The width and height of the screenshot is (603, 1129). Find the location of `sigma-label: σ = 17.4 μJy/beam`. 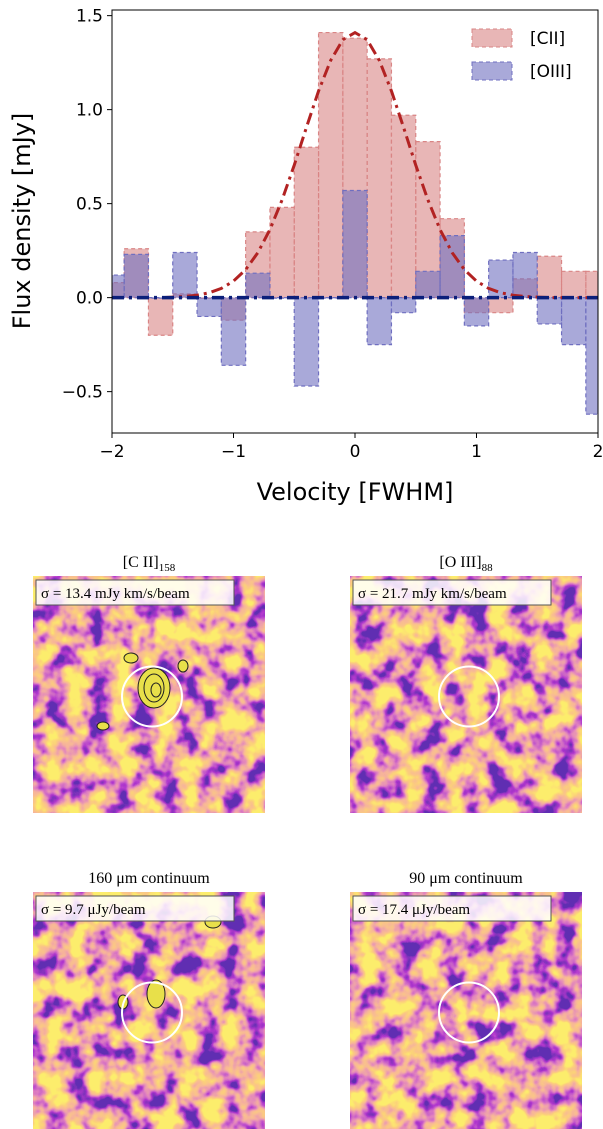

sigma-label: σ = 17.4 μJy/beam is located at coordinates (414, 910).